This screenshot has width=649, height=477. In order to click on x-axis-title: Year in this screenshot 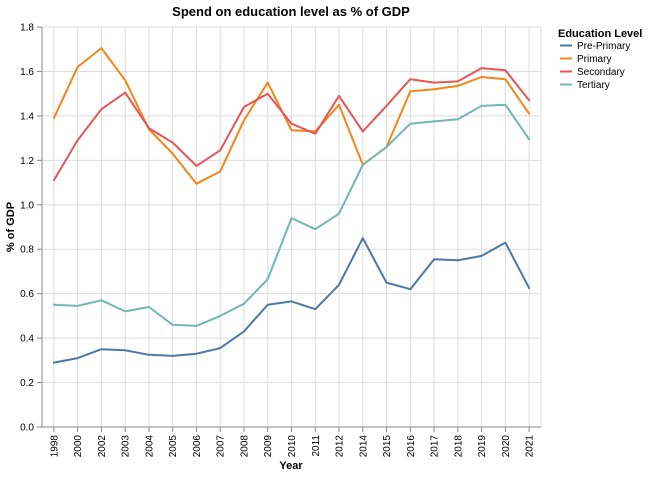, I will do `click(291, 466)`.